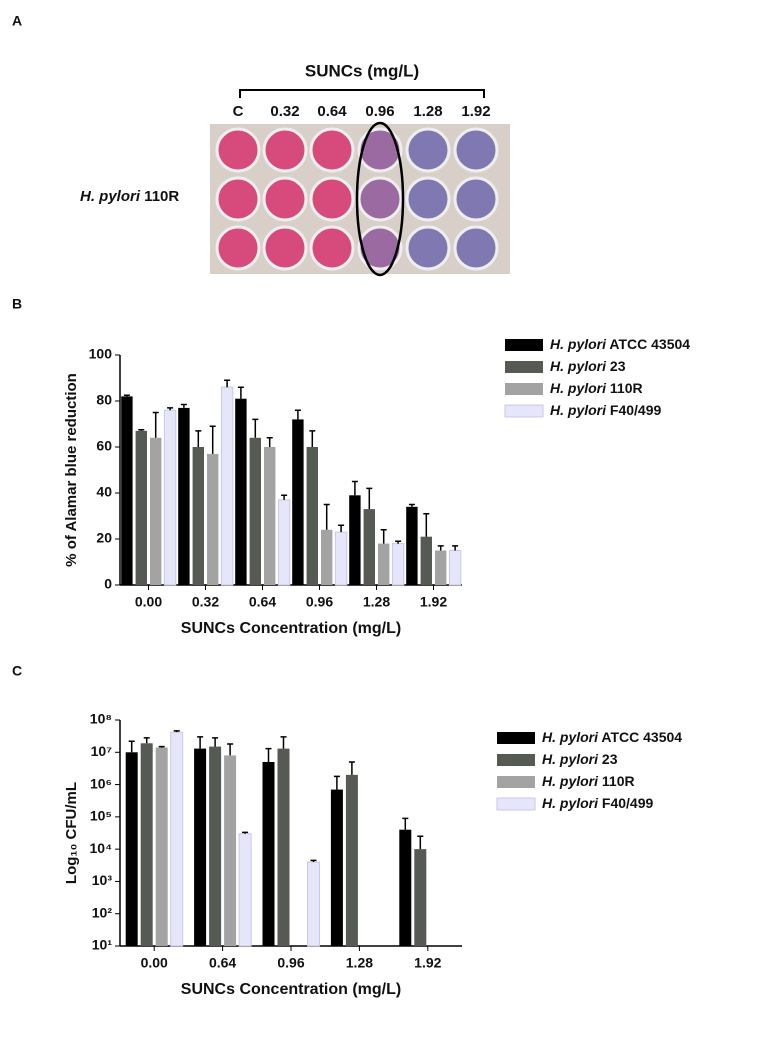 Image resolution: width=775 pixels, height=1038 pixels. What do you see at coordinates (71, 833) in the screenshot?
I see `y-axis-label: Log₁₀ CFU/mL` at bounding box center [71, 833].